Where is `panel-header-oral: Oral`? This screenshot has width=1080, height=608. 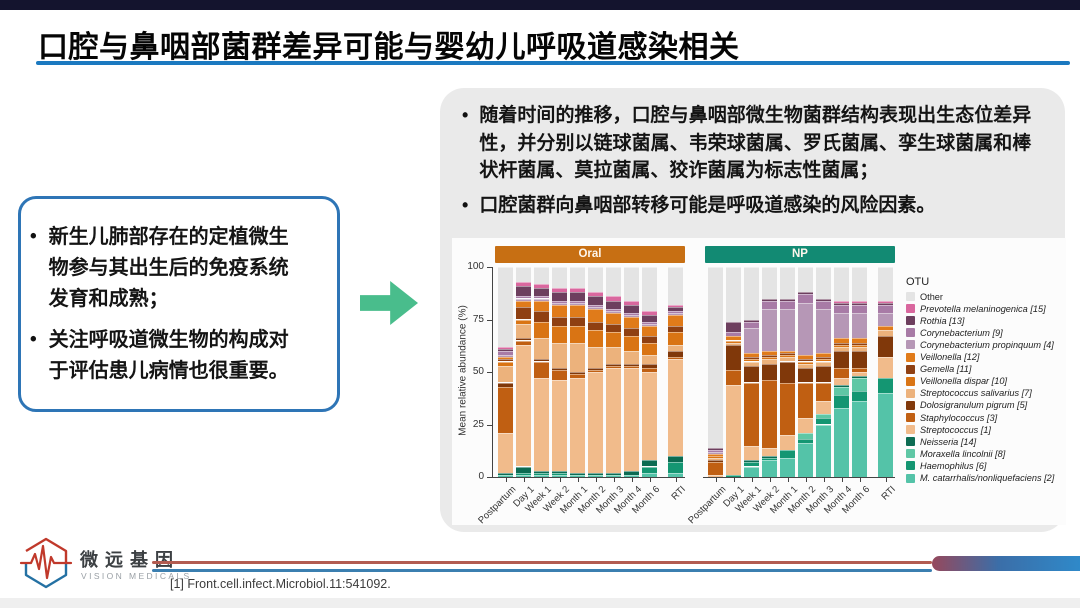 panel-header-oral: Oral is located at coordinates (590, 254).